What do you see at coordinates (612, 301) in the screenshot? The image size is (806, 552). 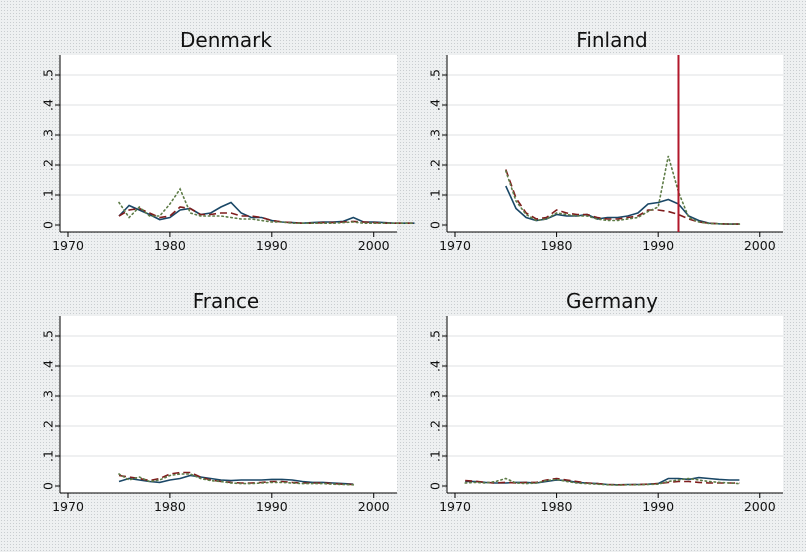 I see `panel-title: Germany` at bounding box center [612, 301].